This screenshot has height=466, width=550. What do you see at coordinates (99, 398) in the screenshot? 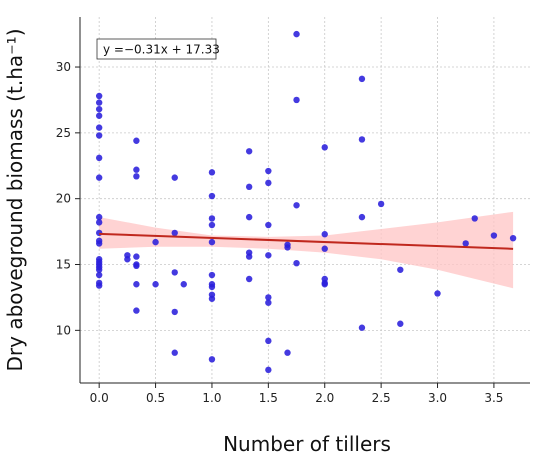
I see `x-tick-label-0: 0.0` at bounding box center [99, 398].